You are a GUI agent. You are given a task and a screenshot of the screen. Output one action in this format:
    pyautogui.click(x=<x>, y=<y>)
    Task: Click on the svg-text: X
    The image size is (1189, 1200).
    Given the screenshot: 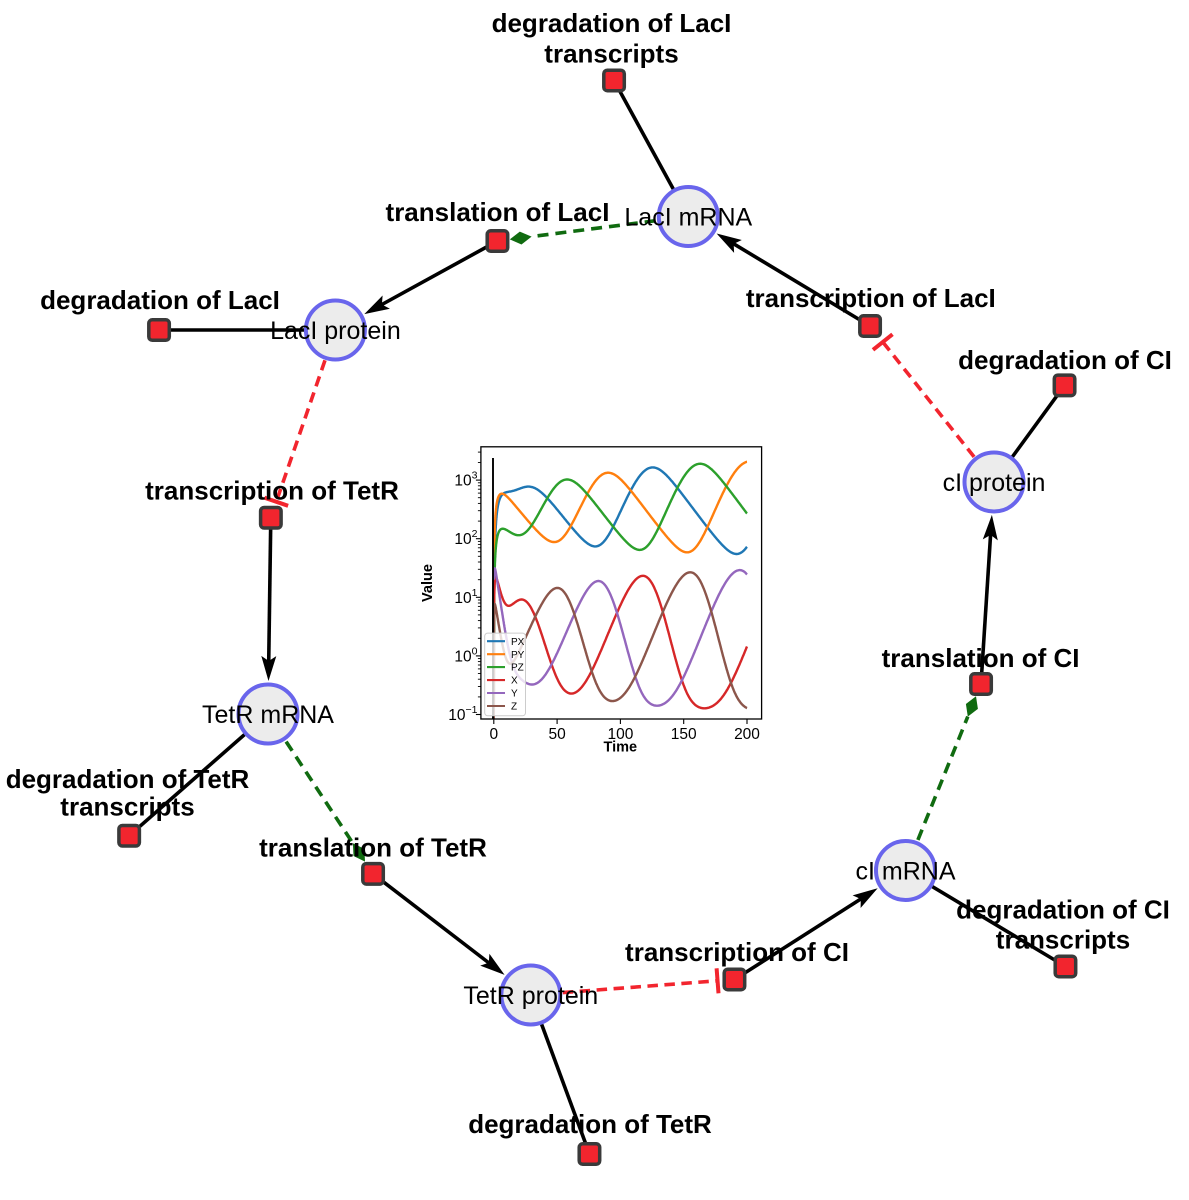 What is the action you would take?
    pyautogui.click(x=514, y=681)
    